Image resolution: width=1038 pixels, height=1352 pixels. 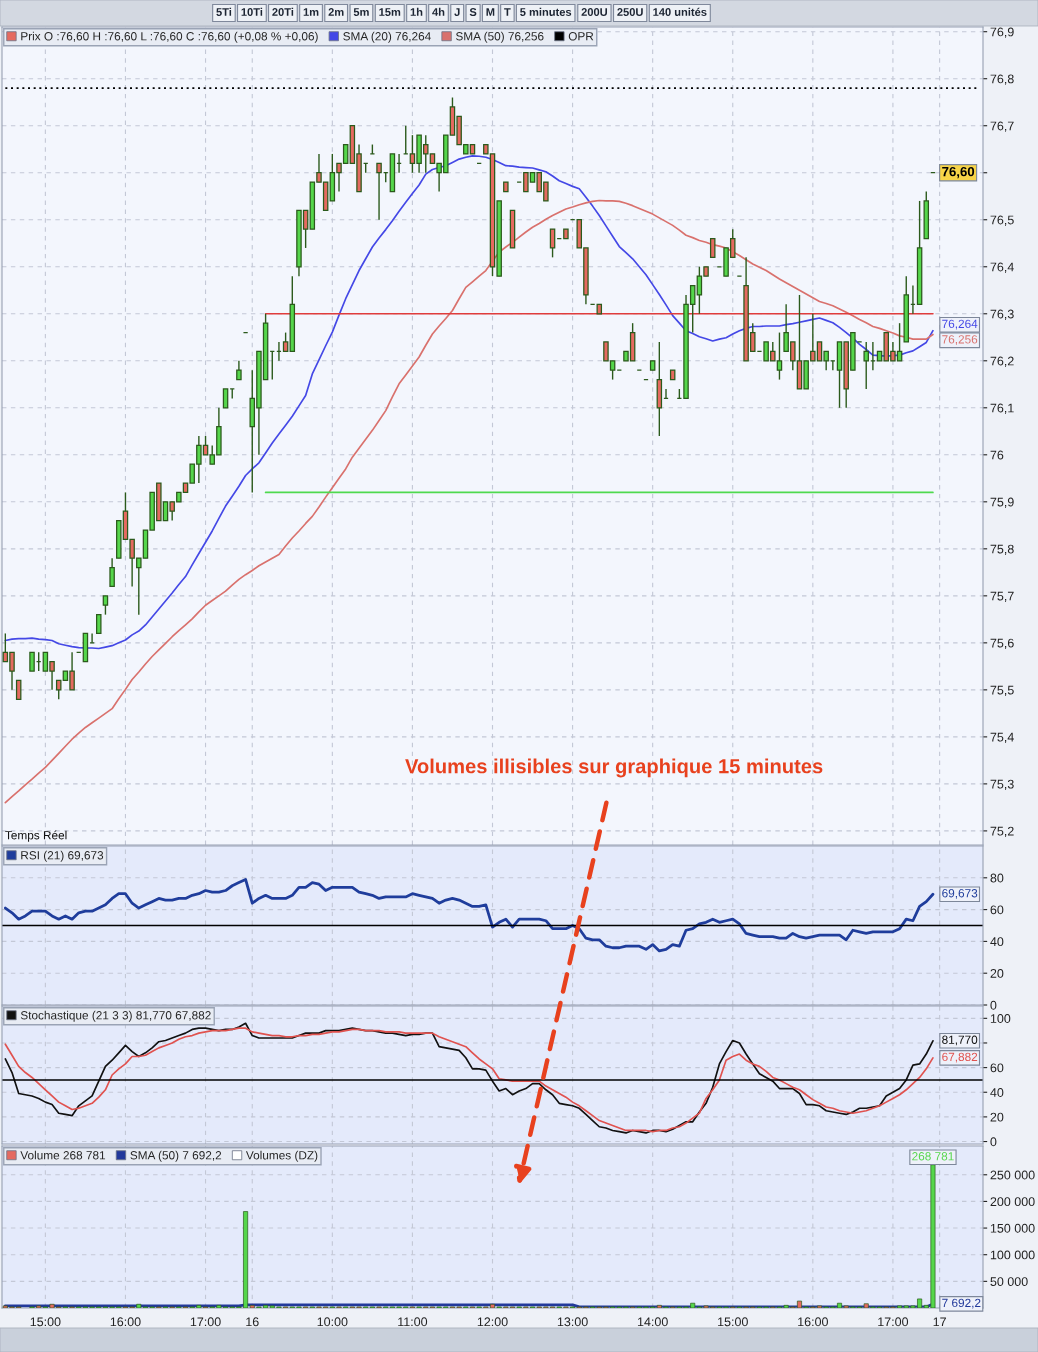 I want to click on y-tick-label: 250 000, so click(x=1012, y=1175).